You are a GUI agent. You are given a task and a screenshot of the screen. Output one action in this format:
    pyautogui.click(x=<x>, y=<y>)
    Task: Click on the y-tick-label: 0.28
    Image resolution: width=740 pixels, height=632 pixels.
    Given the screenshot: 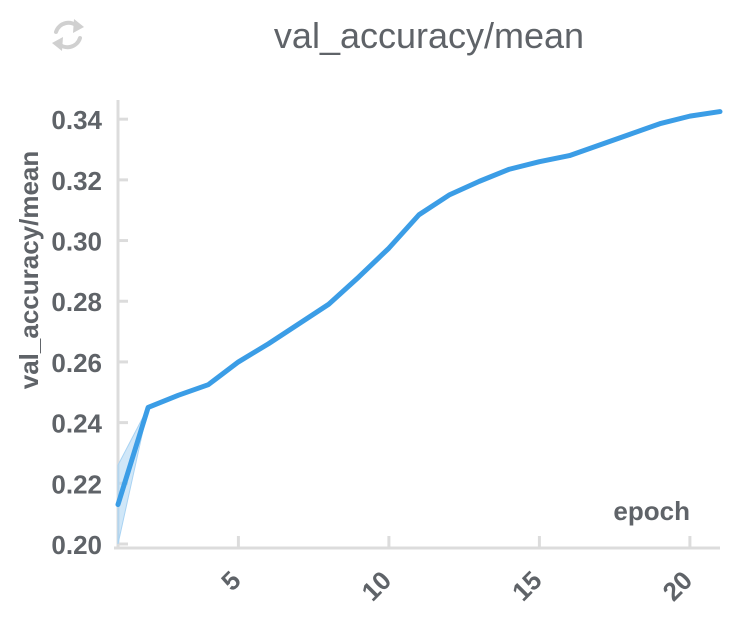 What is the action you would take?
    pyautogui.click(x=76, y=302)
    